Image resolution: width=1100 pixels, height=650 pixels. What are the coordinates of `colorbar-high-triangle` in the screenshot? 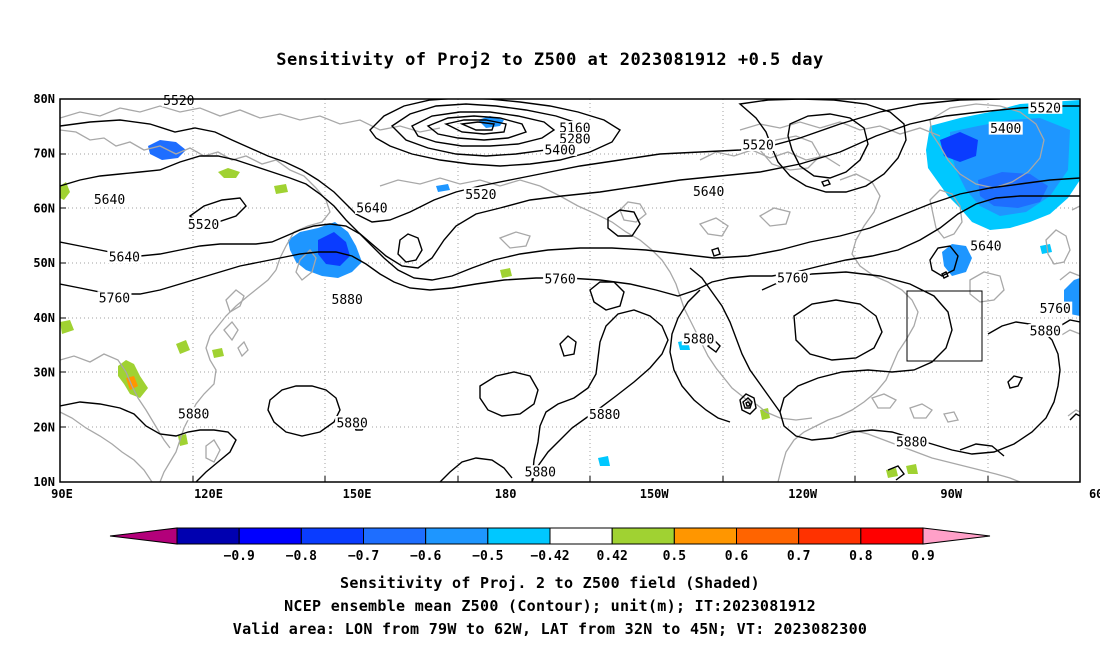 It's located at (956, 536).